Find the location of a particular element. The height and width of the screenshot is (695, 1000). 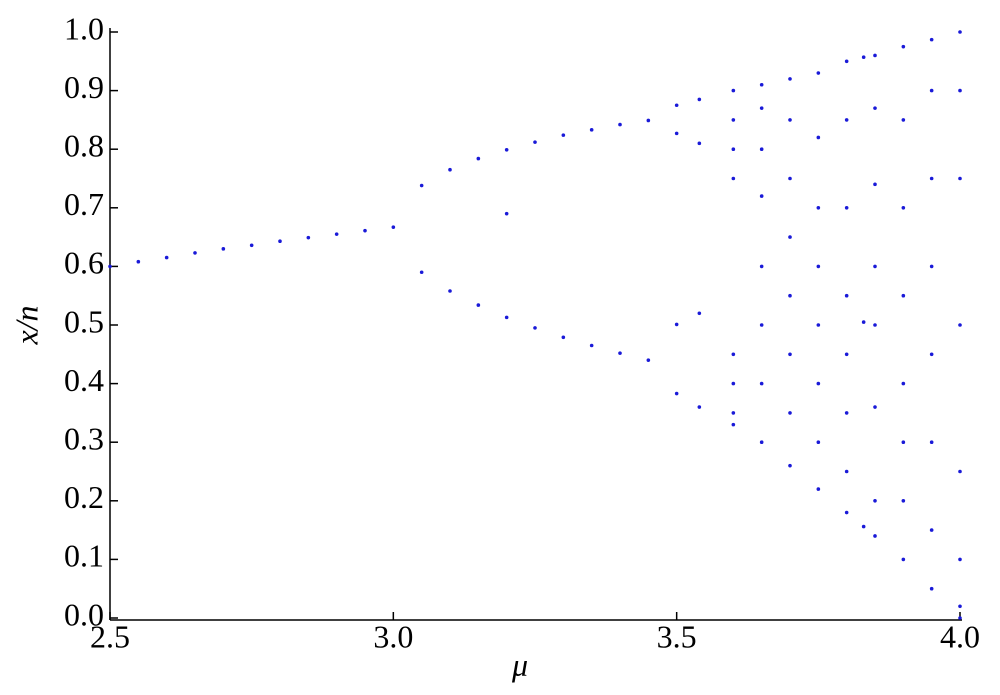

x-axis-label: μ is located at coordinates (519, 664).